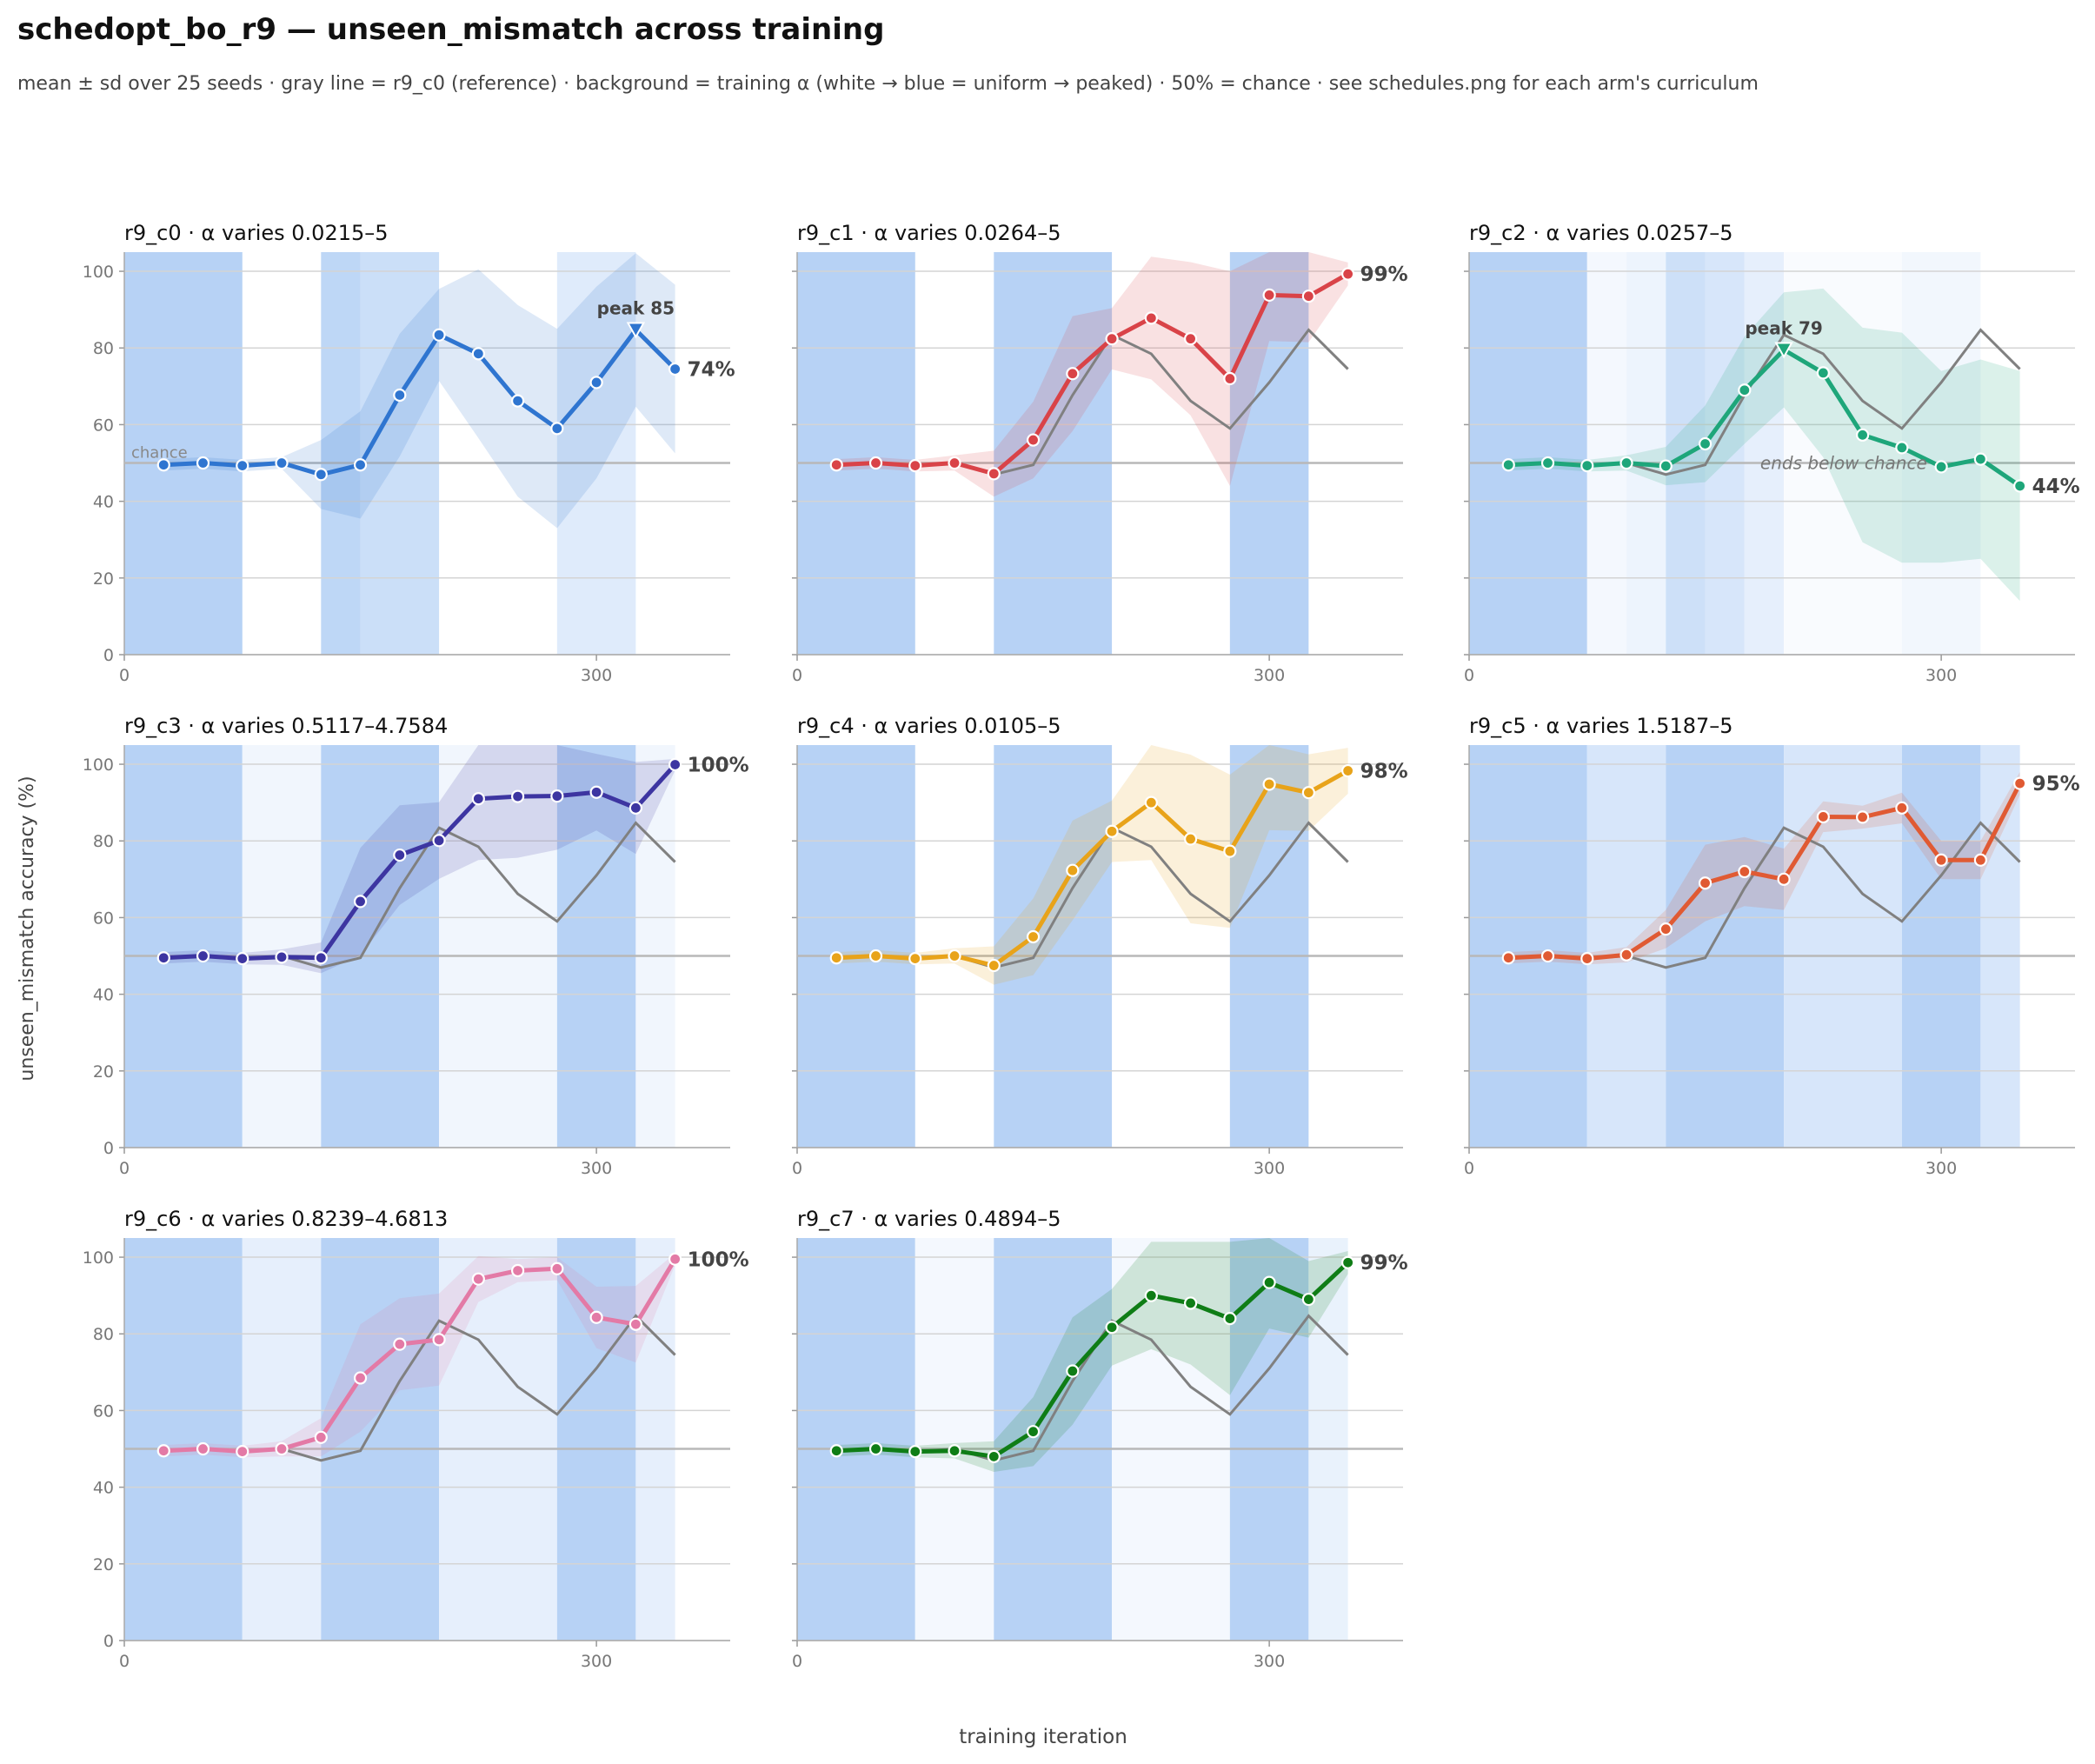 The width and height of the screenshot is (2095, 1764). I want to click on end-label: 44%, so click(2056, 487).